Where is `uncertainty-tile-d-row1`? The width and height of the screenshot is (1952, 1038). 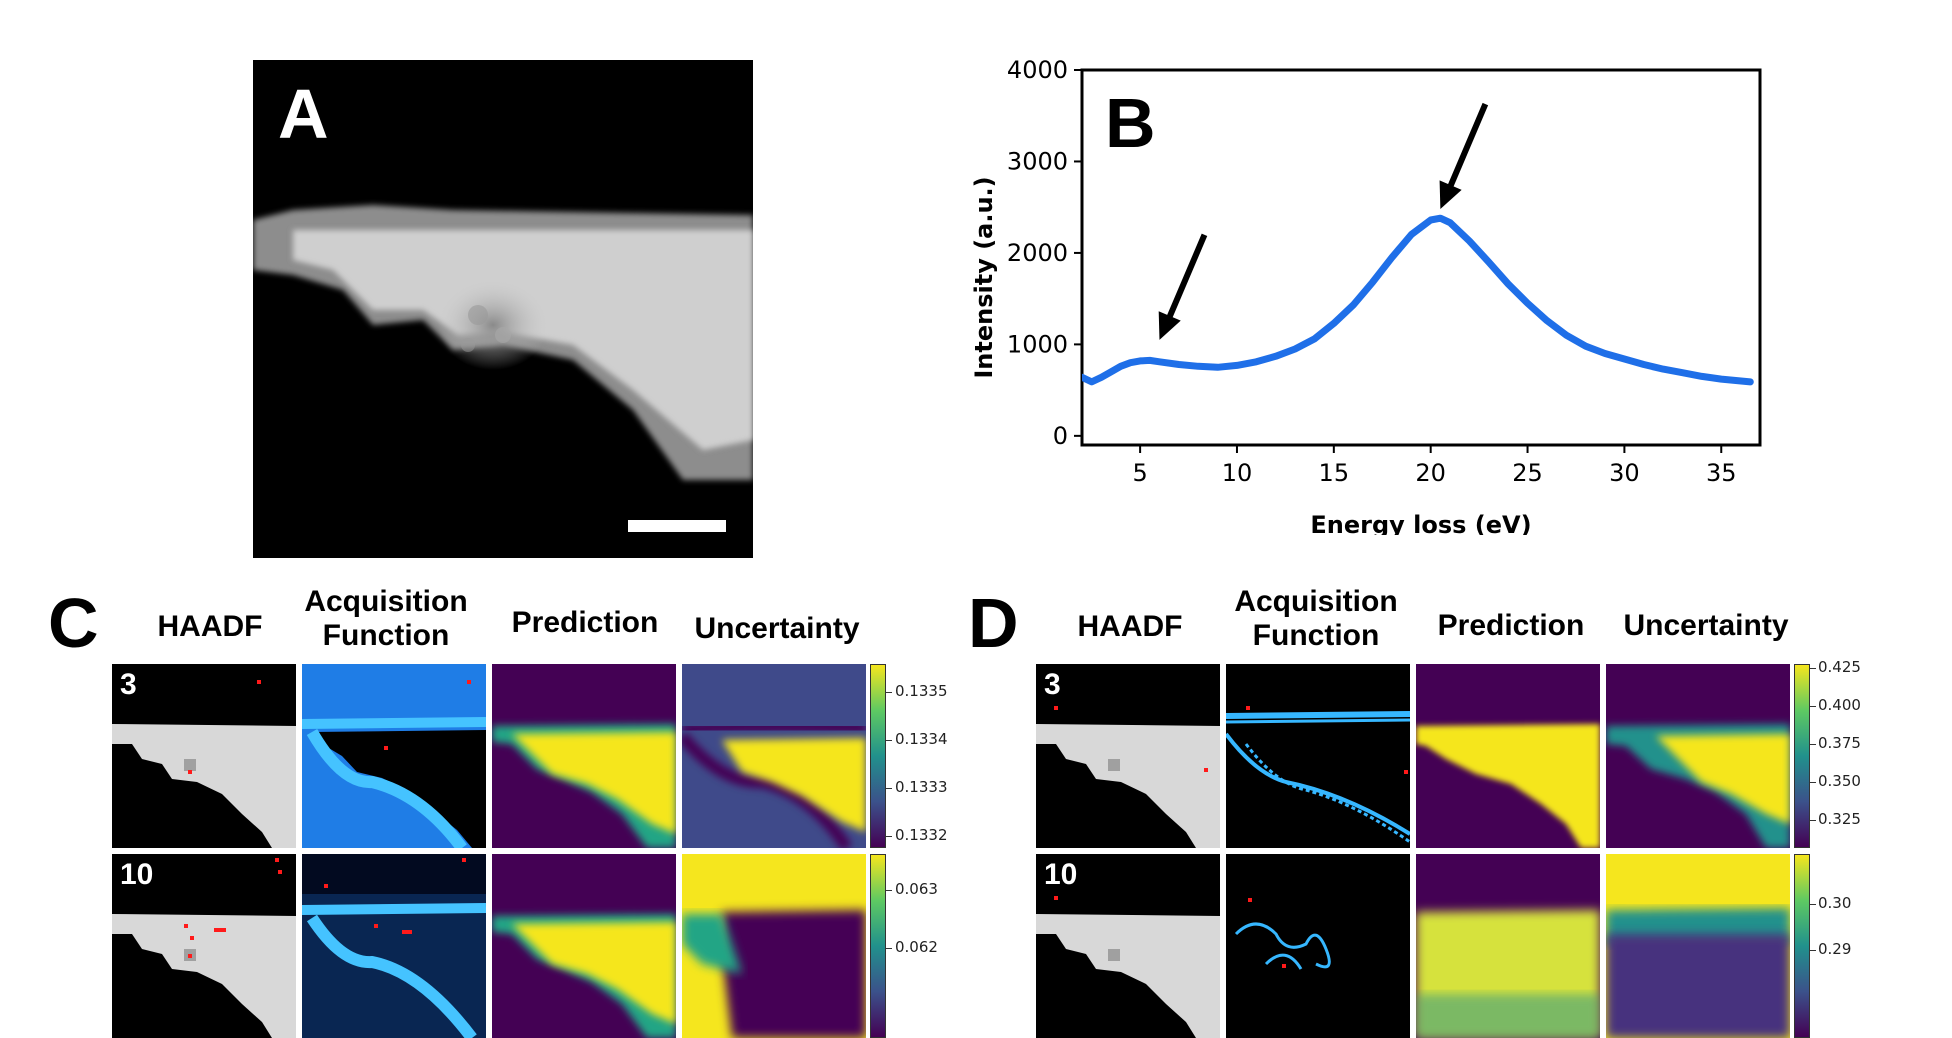 uncertainty-tile-d-row1 is located at coordinates (1698, 756).